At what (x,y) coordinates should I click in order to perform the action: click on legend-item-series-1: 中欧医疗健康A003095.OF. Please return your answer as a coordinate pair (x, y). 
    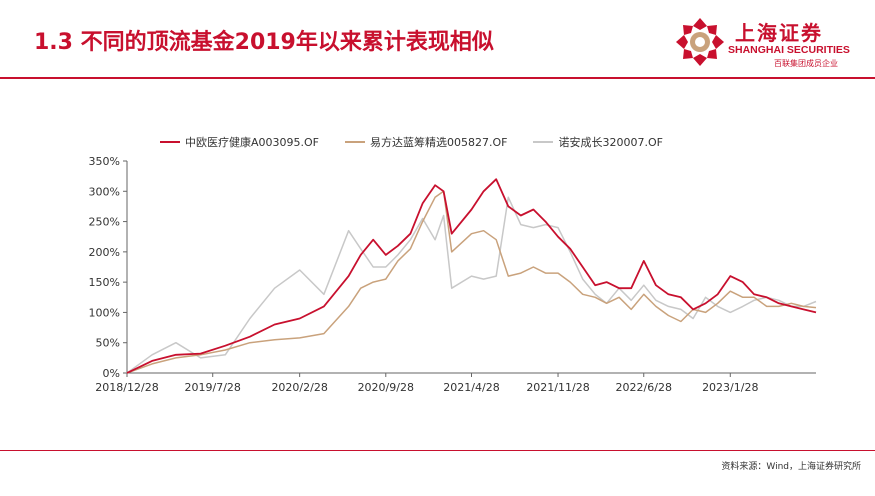
    Looking at the image, I should click on (239, 142).